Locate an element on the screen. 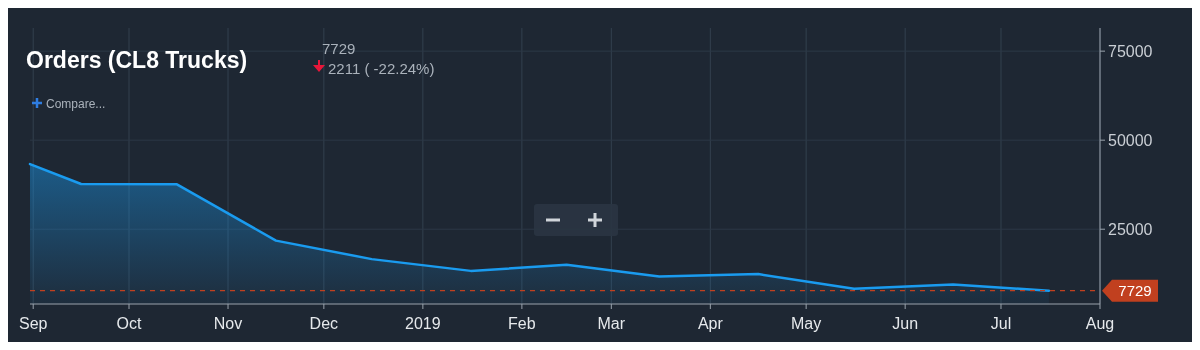  text: 7729 is located at coordinates (339, 48).